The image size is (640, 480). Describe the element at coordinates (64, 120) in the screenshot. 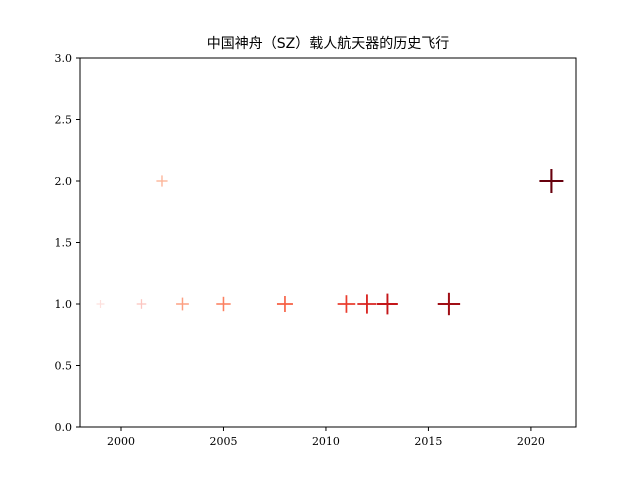

I see `y-tick-label: 2.5` at that location.